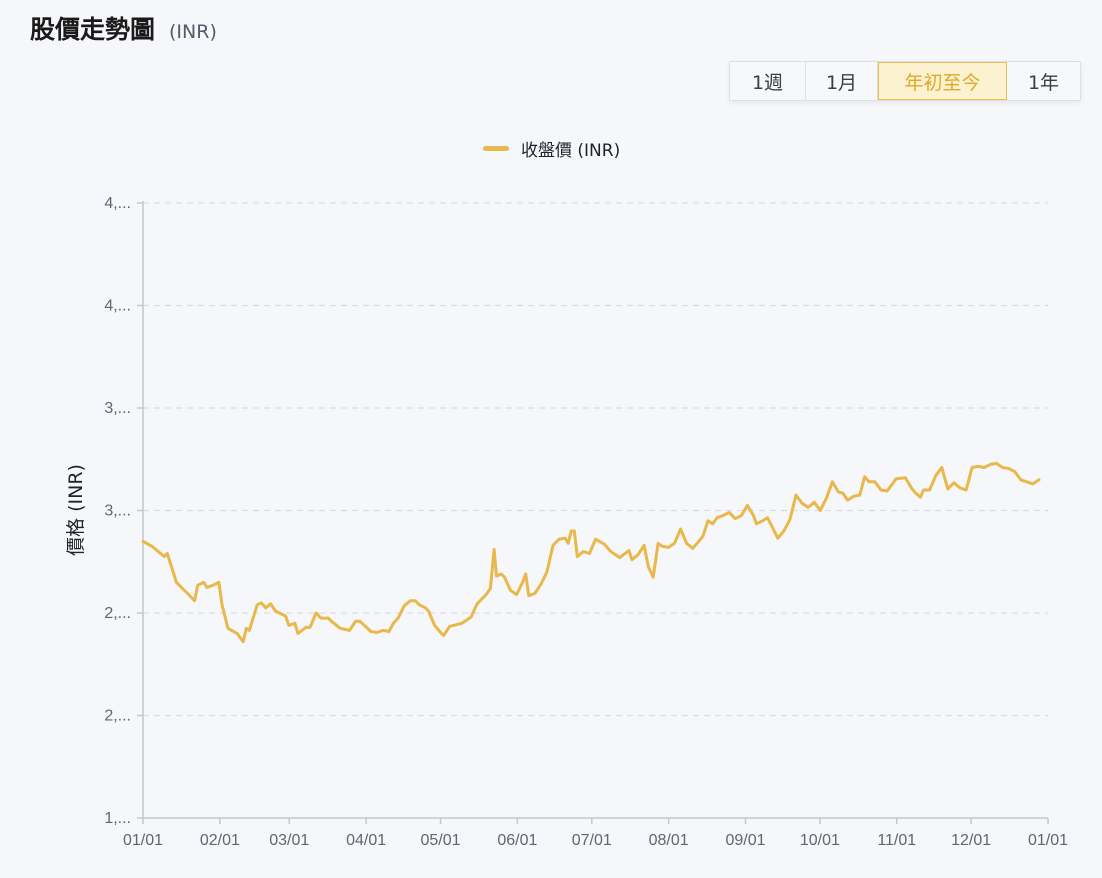 This screenshot has width=1102, height=878. Describe the element at coordinates (193, 32) in the screenshot. I see `currency-label: (INR)` at that location.